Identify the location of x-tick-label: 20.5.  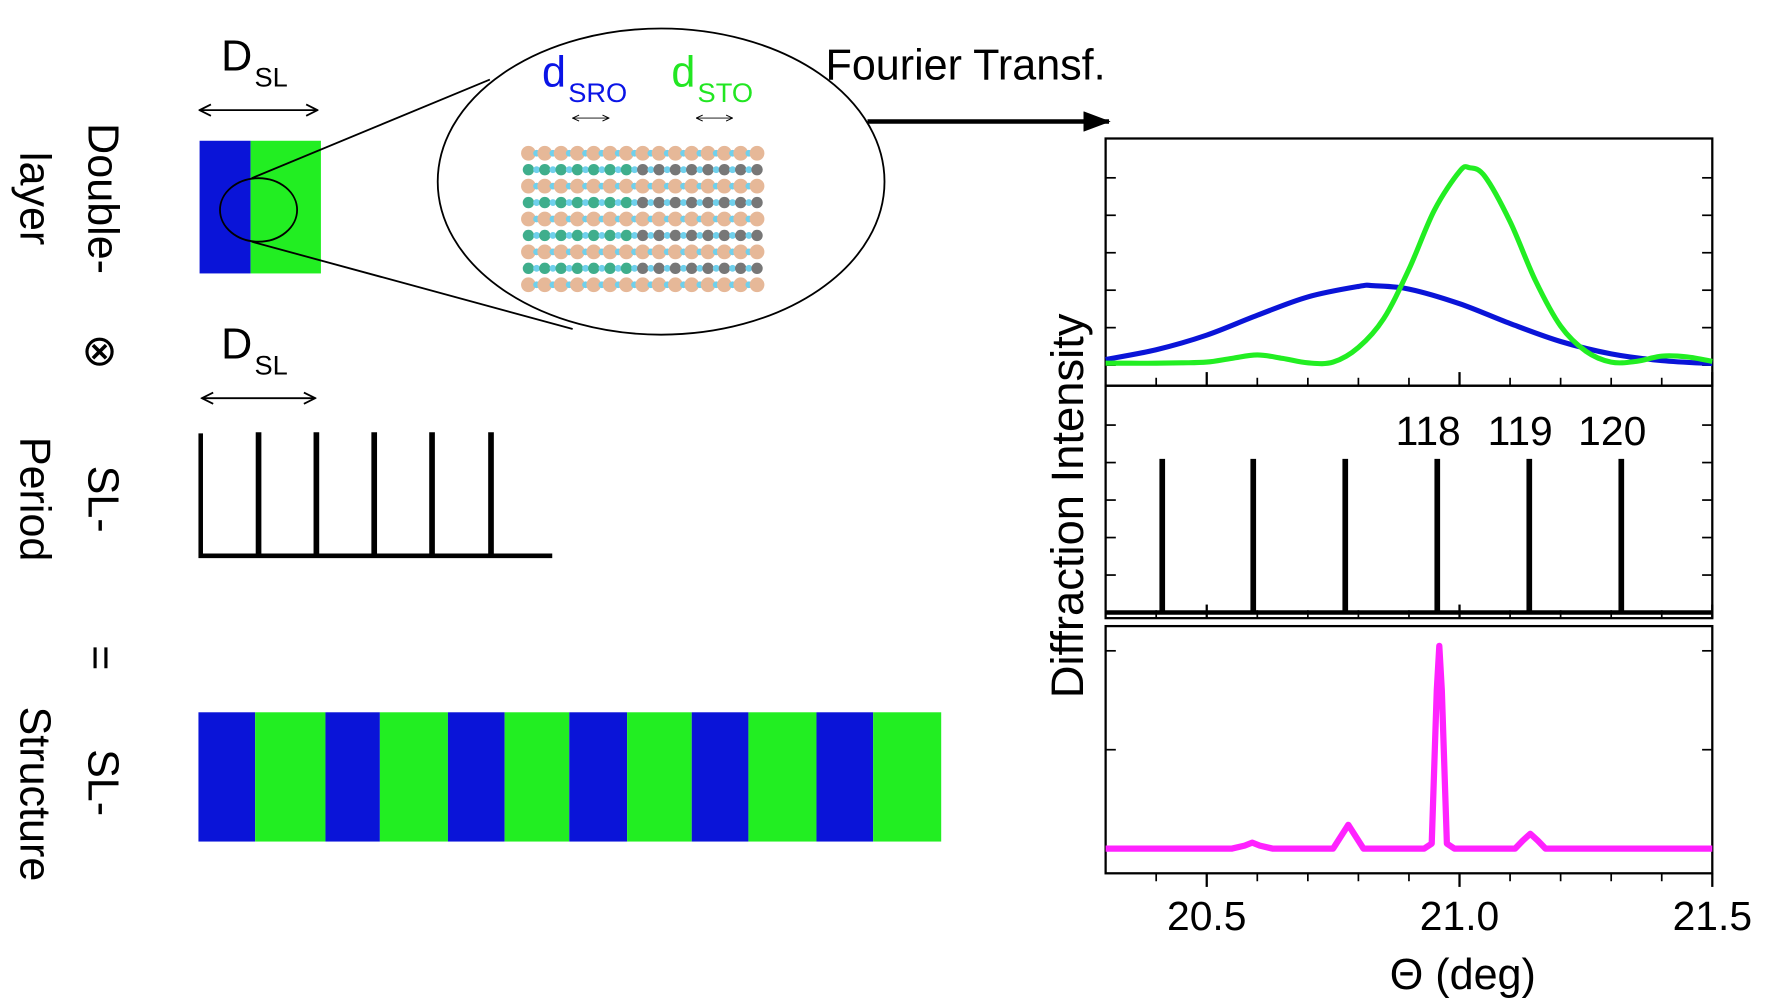
(1206, 916).